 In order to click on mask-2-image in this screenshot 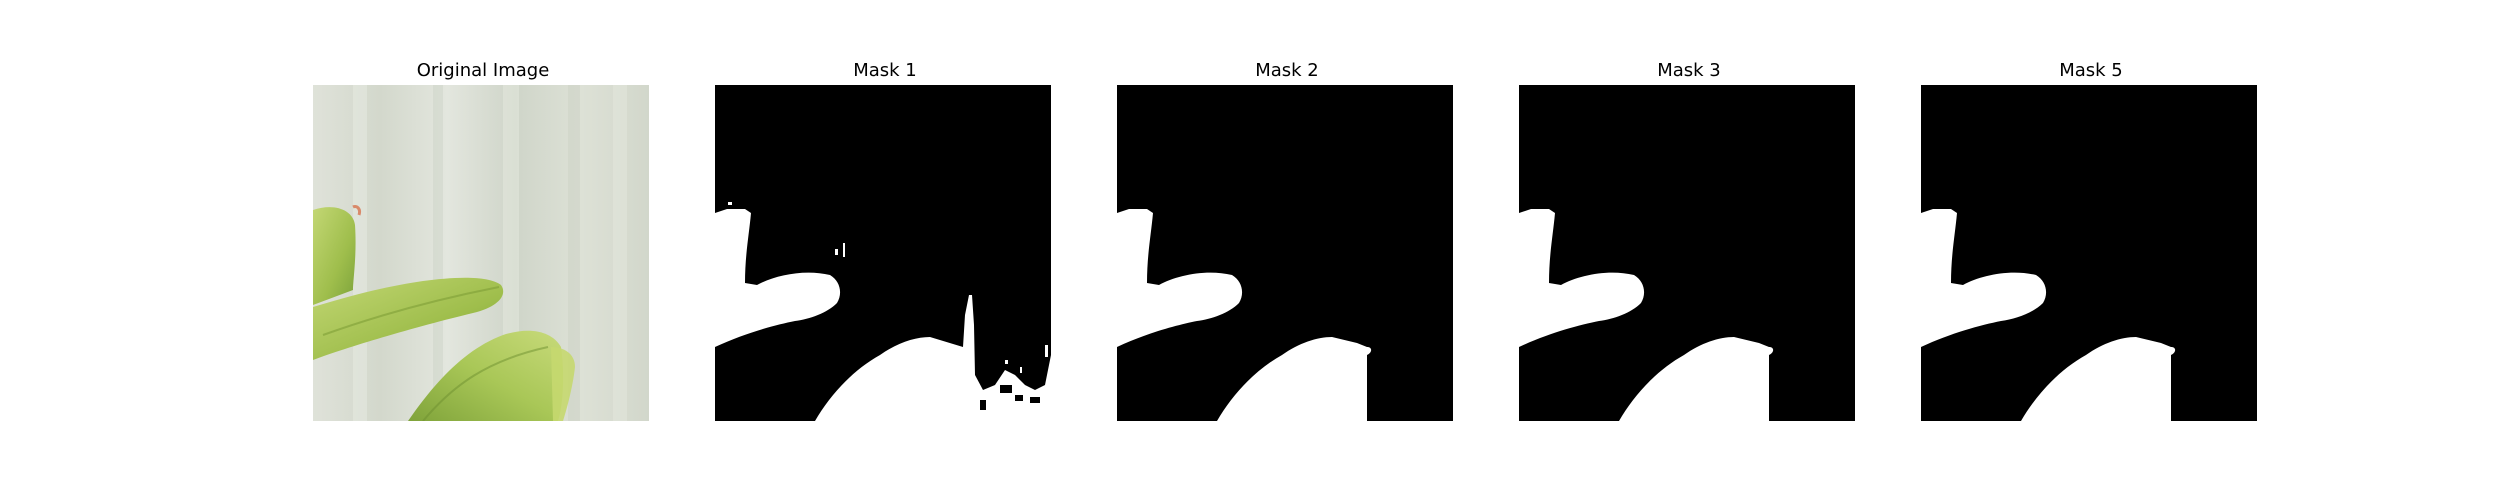, I will do `click(1285, 253)`.